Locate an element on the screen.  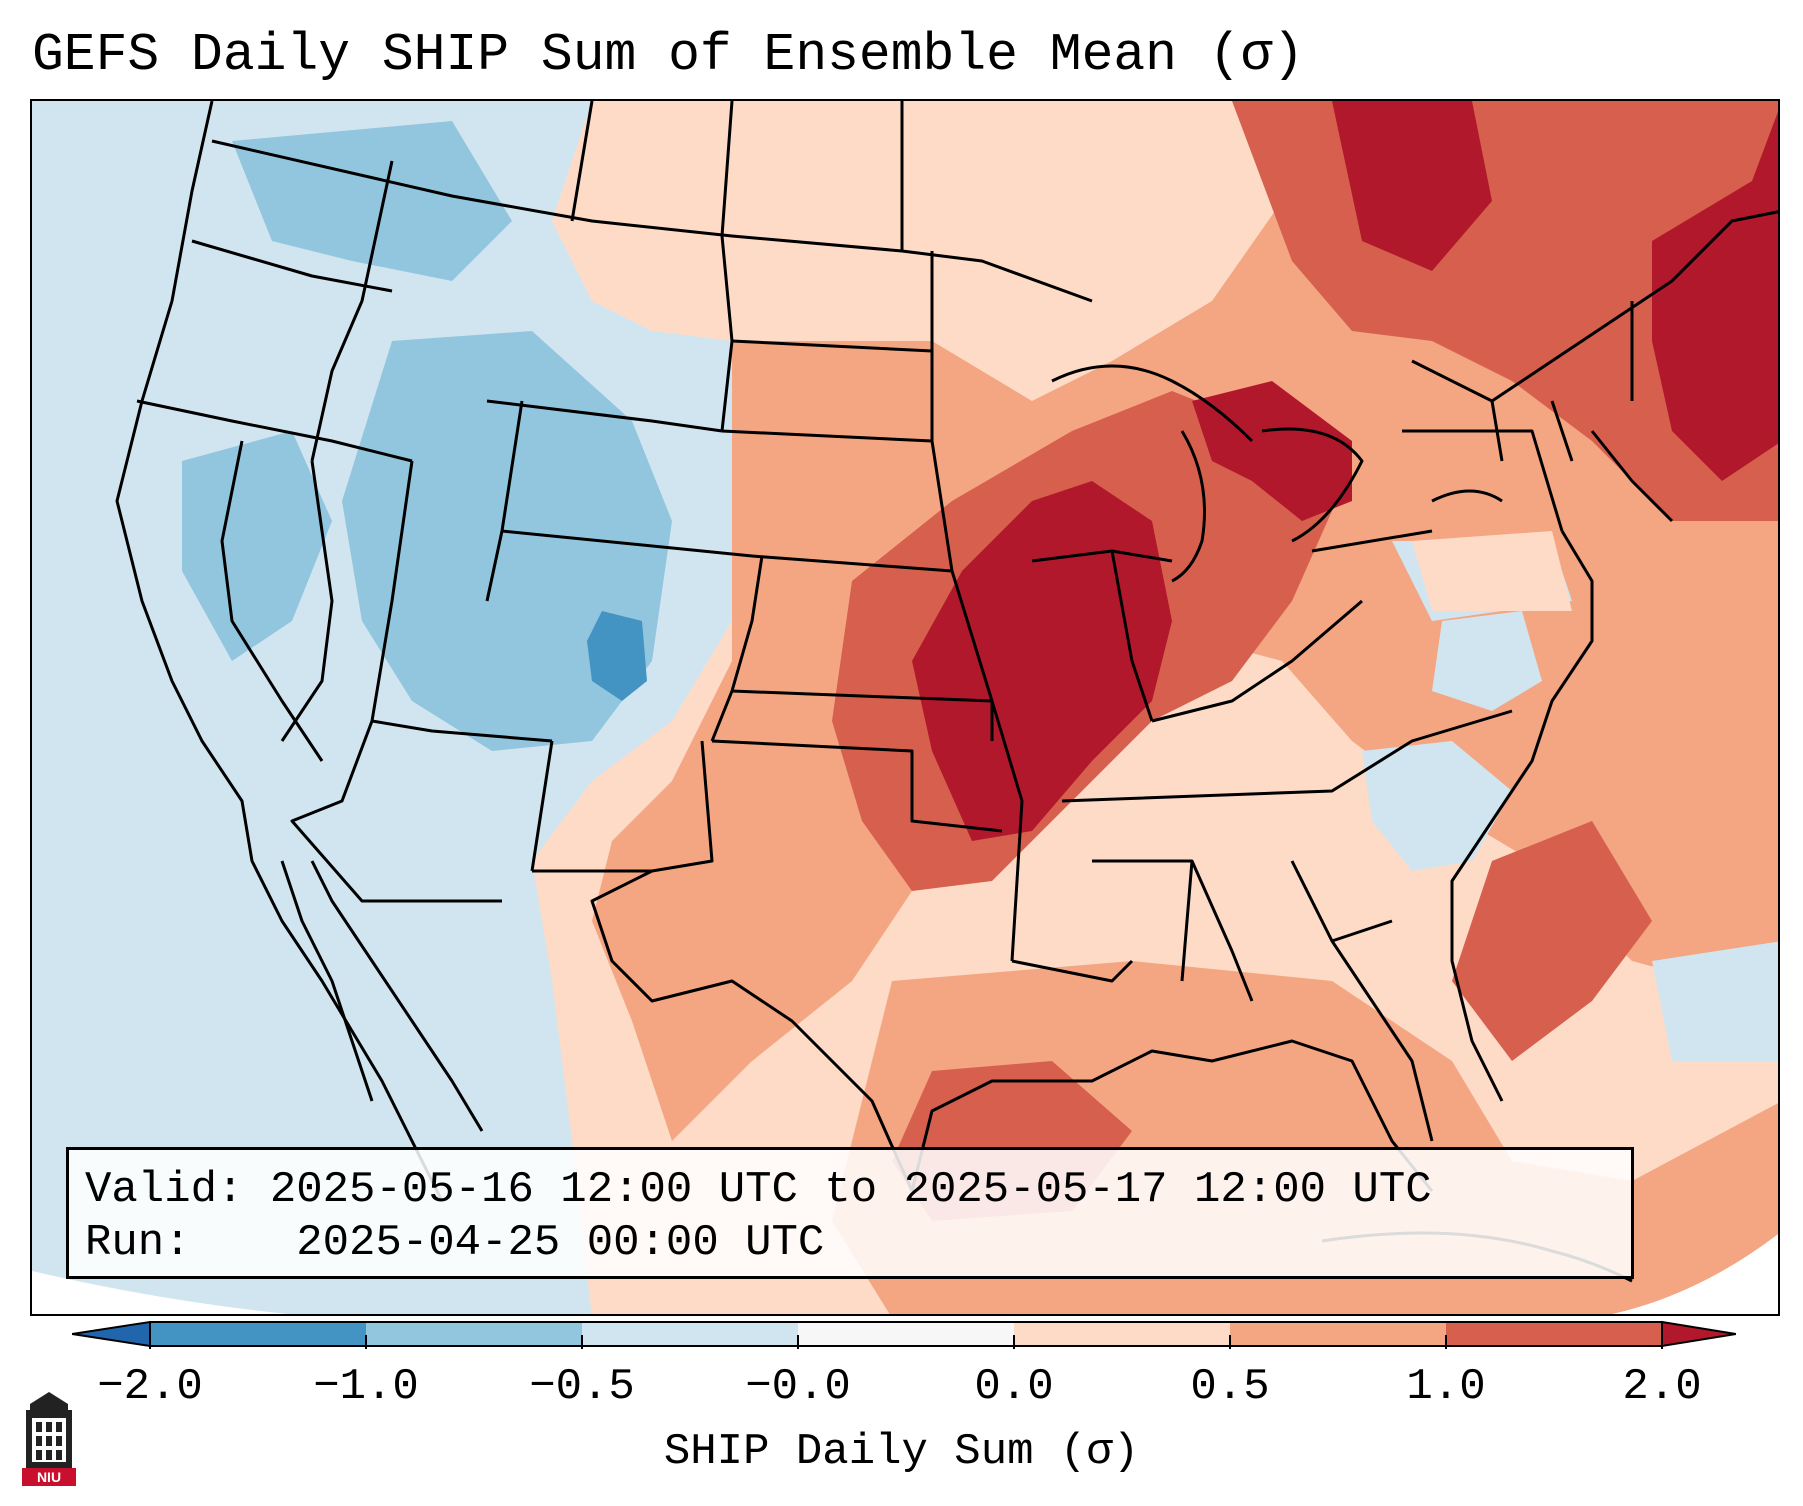
offmap-corner-right is located at coordinates (1694, 1274).